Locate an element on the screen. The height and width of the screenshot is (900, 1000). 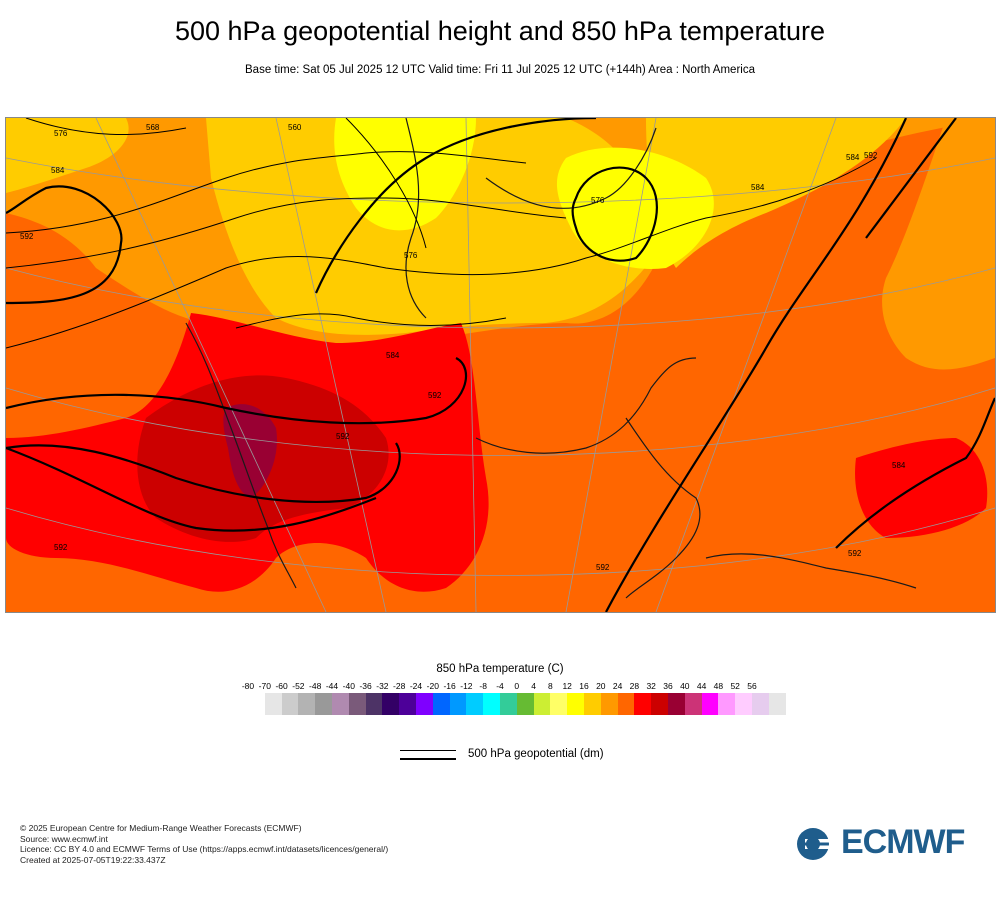
contour-label: 568 is located at coordinates (153, 127).